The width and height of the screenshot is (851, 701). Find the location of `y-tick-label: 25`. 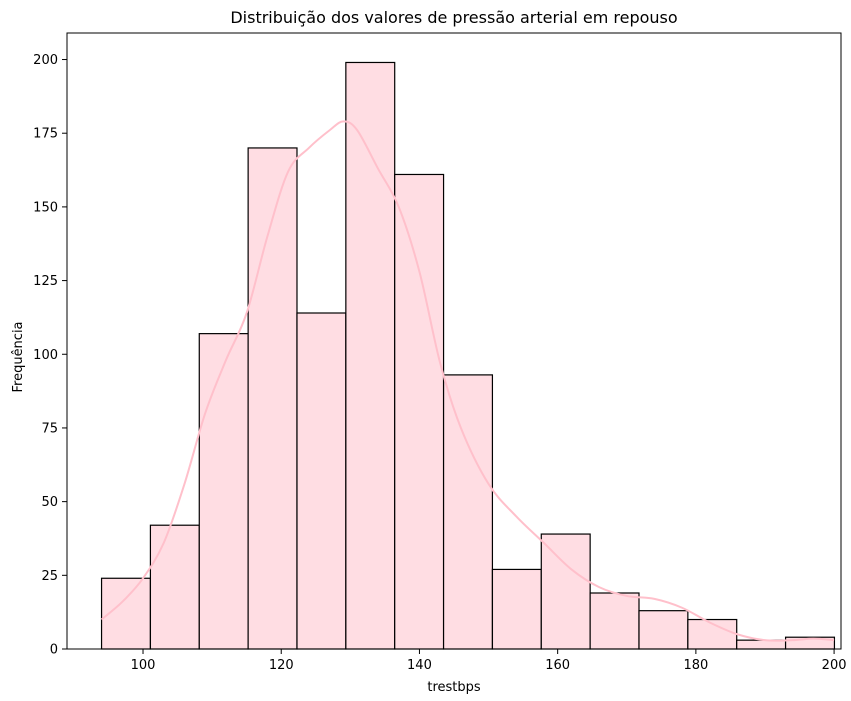

y-tick-label: 25 is located at coordinates (49, 576).